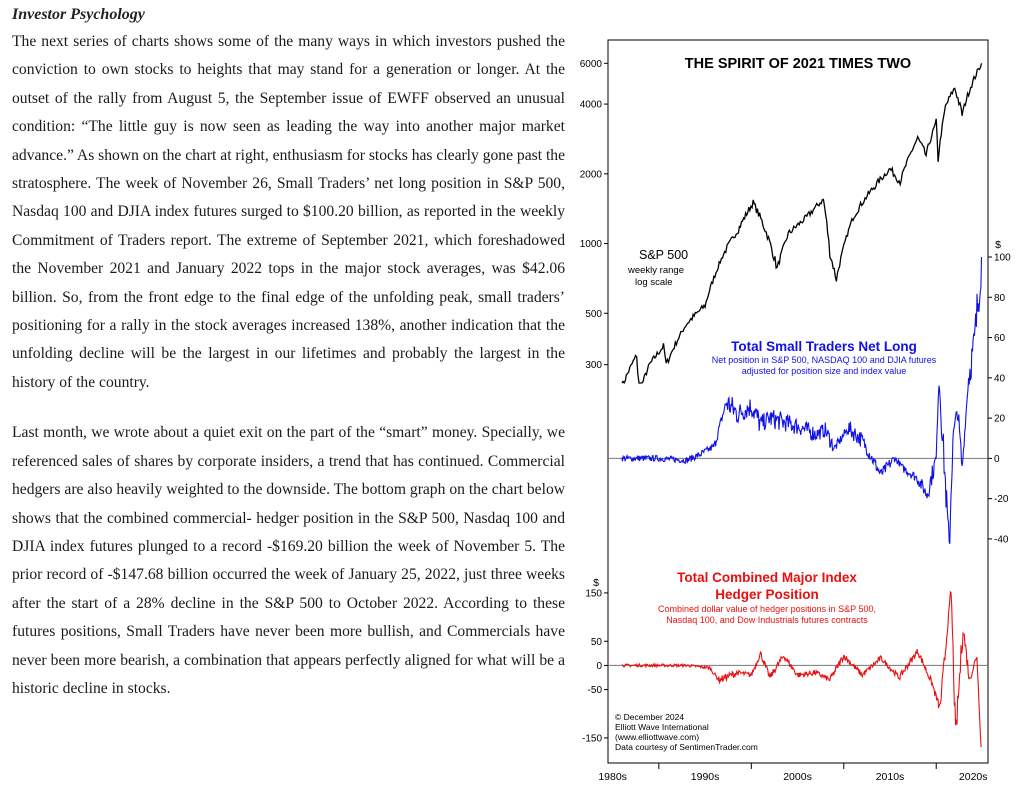  What do you see at coordinates (797, 777) in the screenshot?
I see `x-tick-label: 2000s` at bounding box center [797, 777].